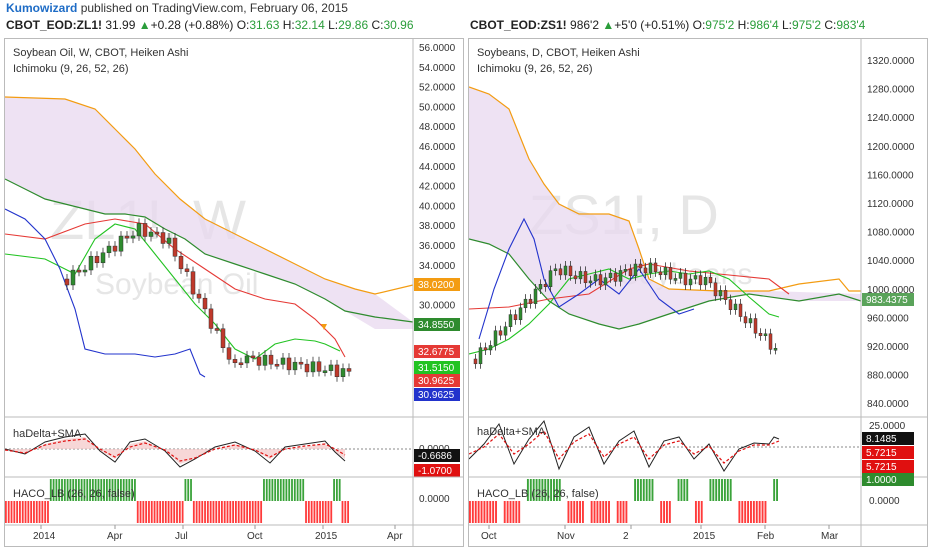 Image resolution: width=932 pixels, height=550 pixels. I want to click on left-hadelta-line, so click(175, 450).